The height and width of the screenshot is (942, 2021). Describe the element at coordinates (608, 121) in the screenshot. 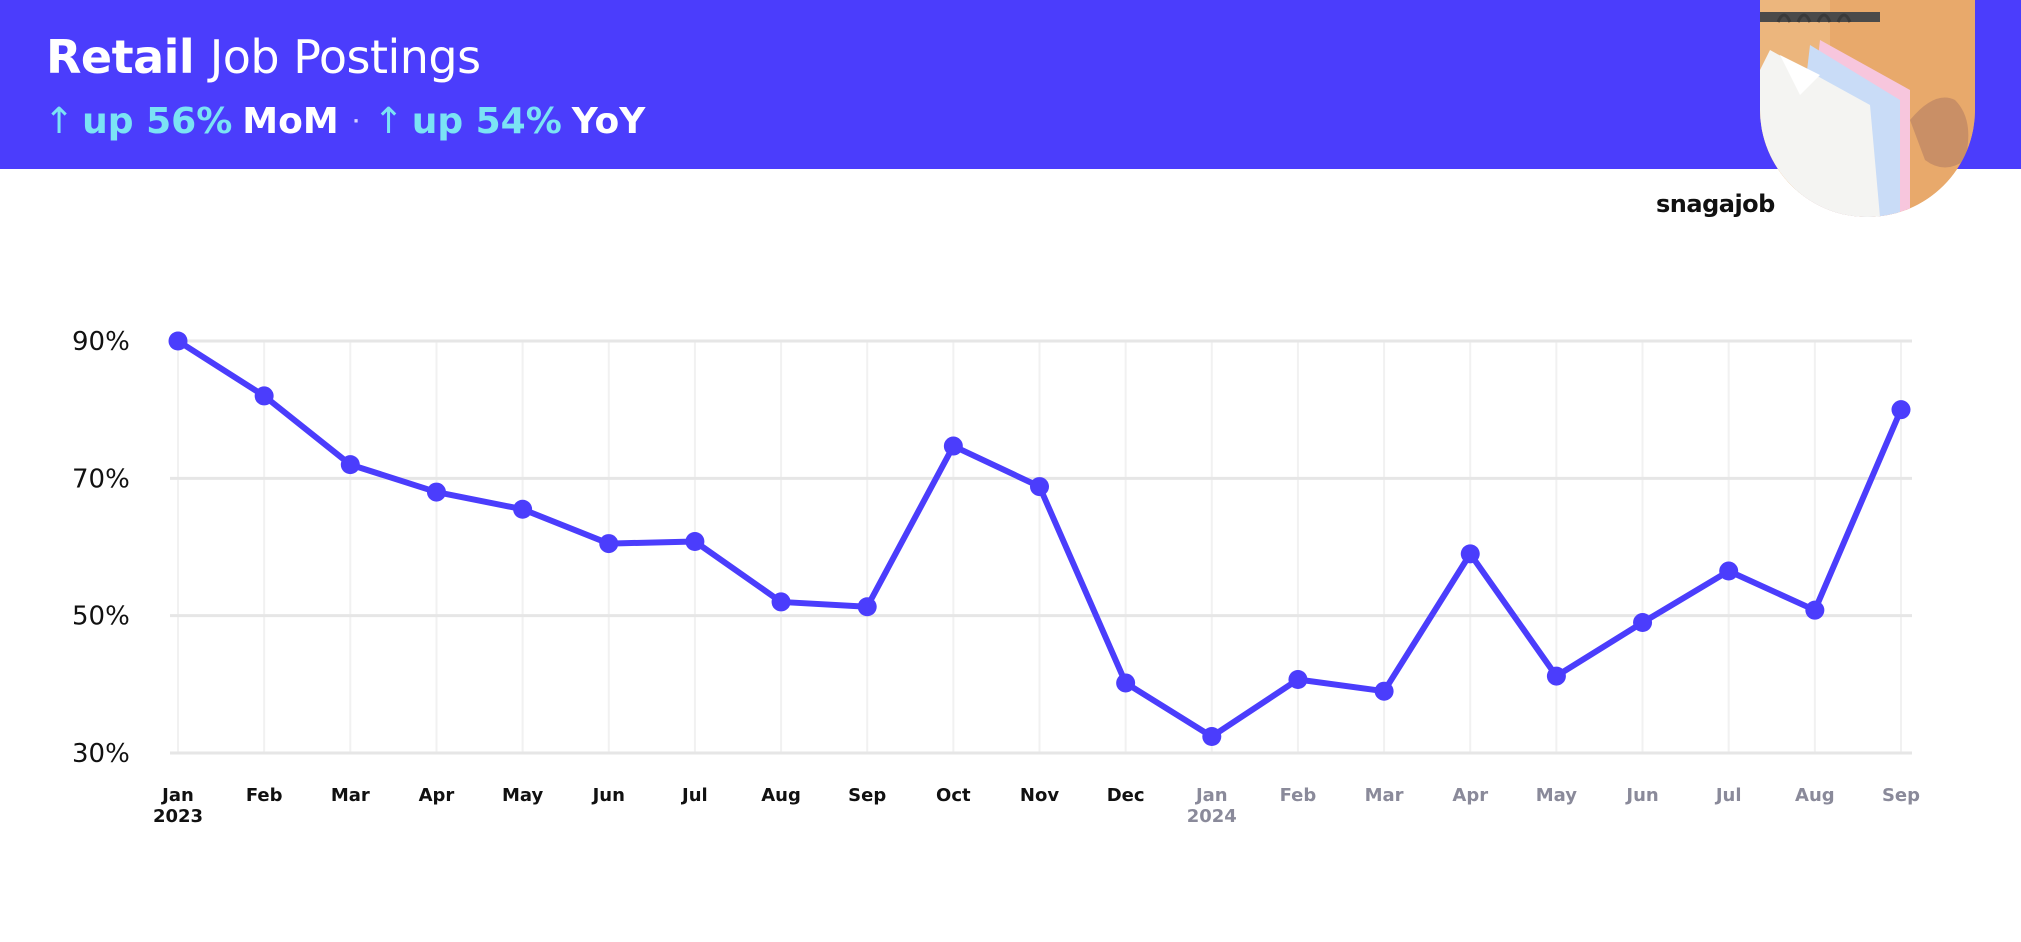

I see `yoy-label: YoY` at that location.